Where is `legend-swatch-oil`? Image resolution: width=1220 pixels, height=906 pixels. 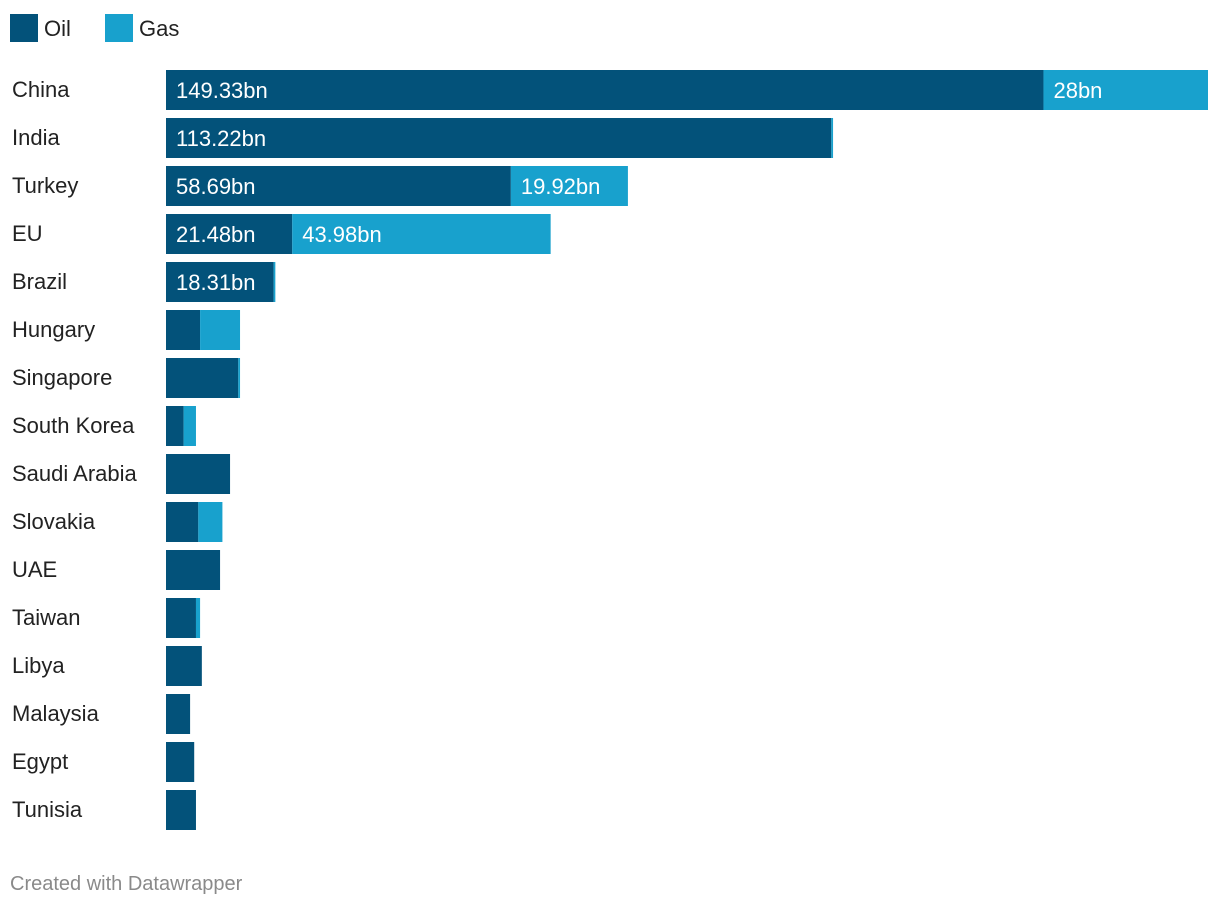
legend-swatch-oil is located at coordinates (24, 28).